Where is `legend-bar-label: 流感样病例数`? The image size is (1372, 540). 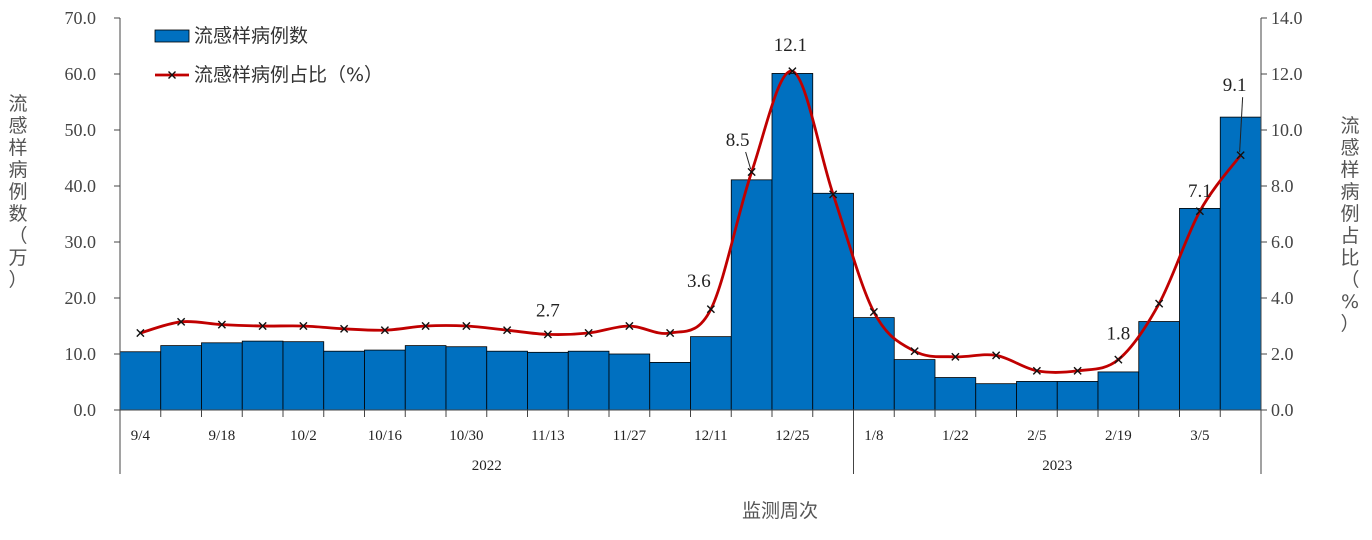 legend-bar-label: 流感样病例数 is located at coordinates (251, 36).